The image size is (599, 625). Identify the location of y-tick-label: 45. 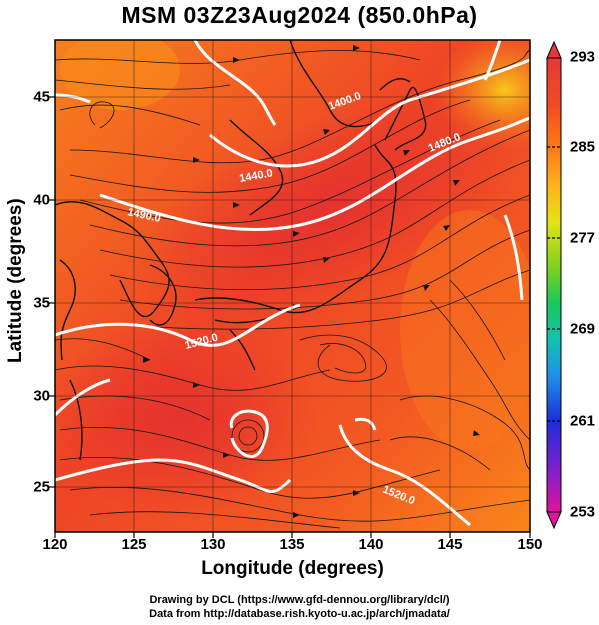
(41, 97).